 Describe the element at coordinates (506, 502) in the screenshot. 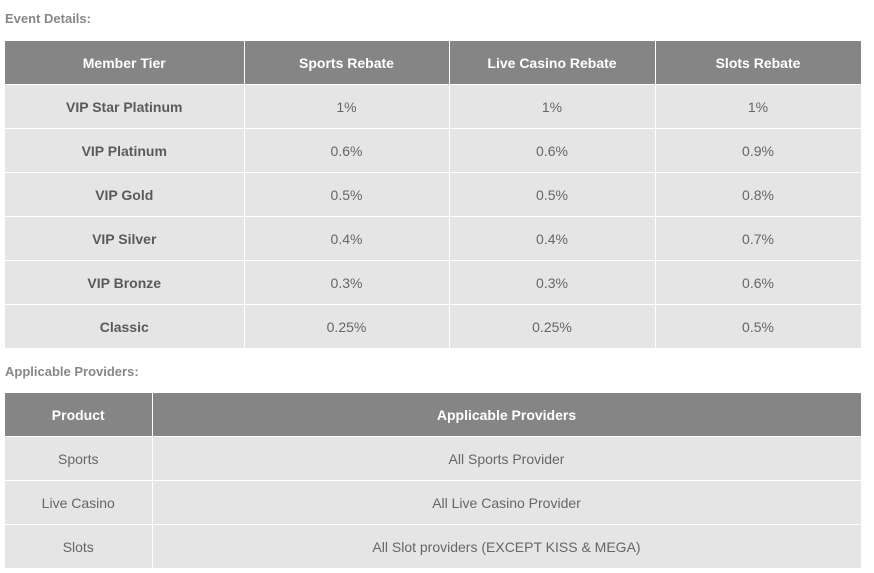

I see `table-cell: All Live Casino Provider` at that location.